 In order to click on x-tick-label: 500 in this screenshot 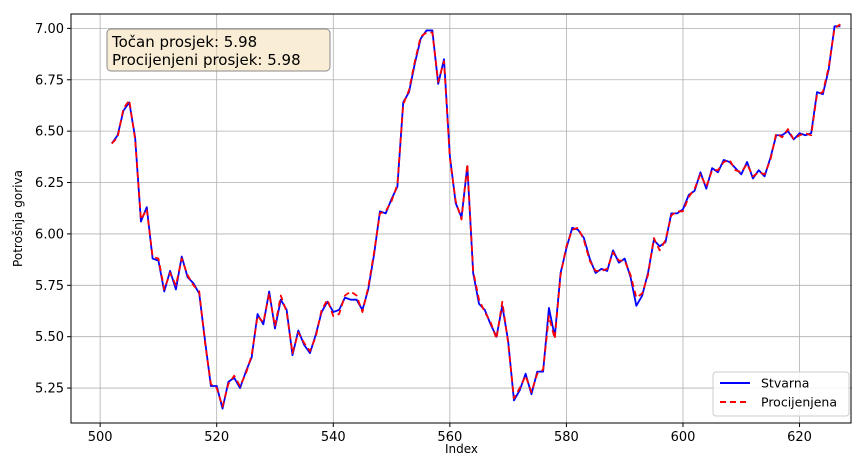, I will do `click(100, 437)`.